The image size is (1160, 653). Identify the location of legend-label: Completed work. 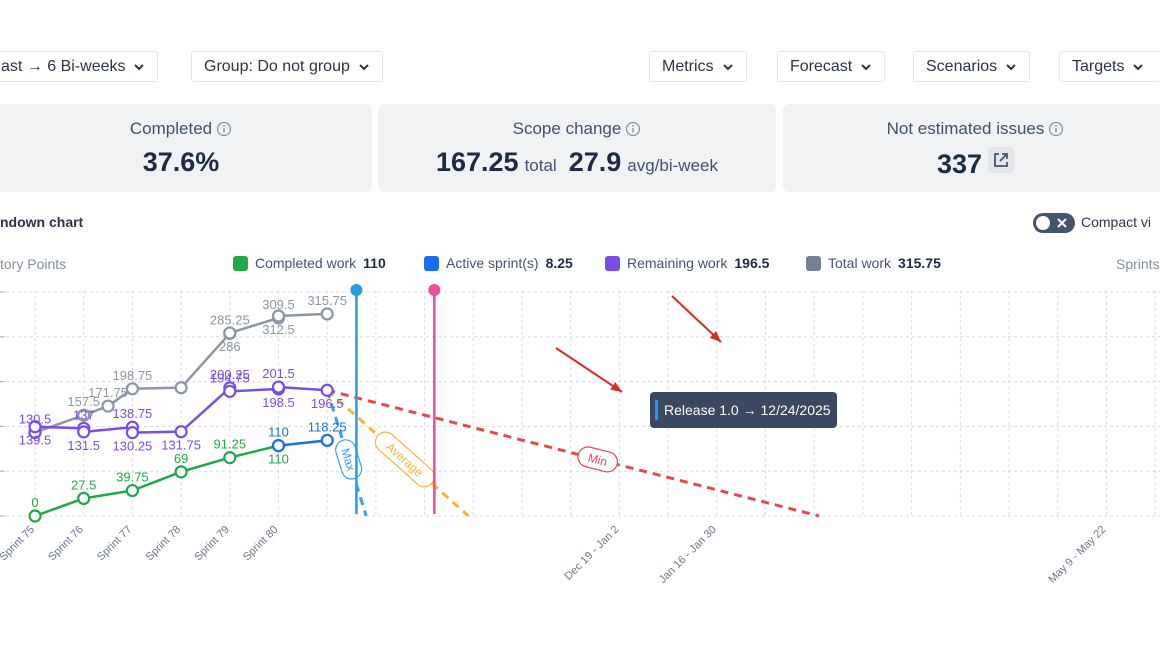
(306, 263).